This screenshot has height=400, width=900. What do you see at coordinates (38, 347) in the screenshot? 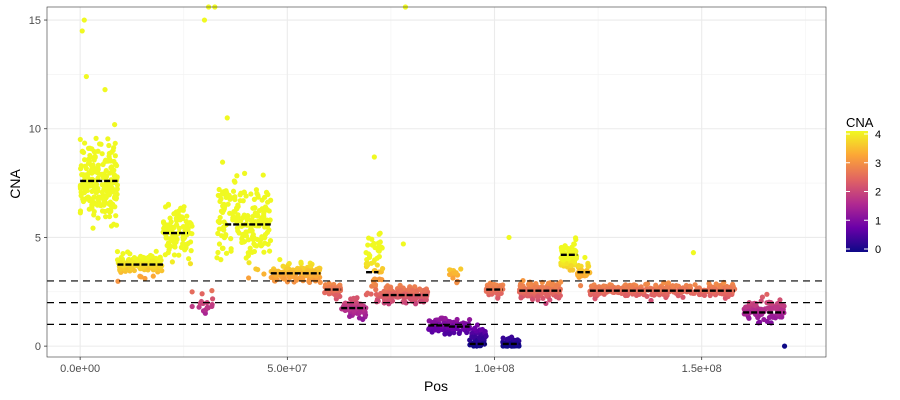
I see `y-tick-label: 0` at bounding box center [38, 347].